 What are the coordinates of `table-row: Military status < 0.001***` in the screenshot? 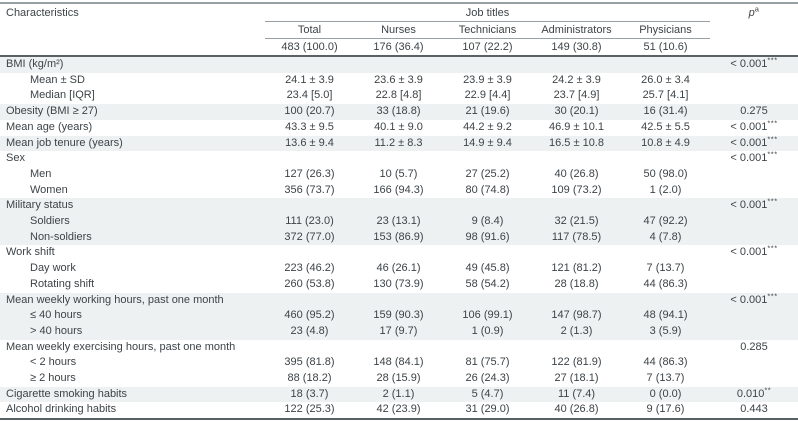 It's located at (399, 206).